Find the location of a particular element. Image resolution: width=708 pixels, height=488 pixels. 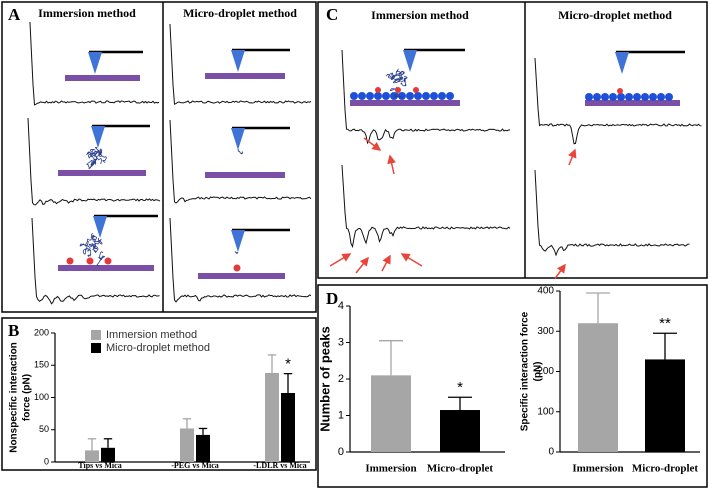

panel-letter: B is located at coordinates (13, 330).